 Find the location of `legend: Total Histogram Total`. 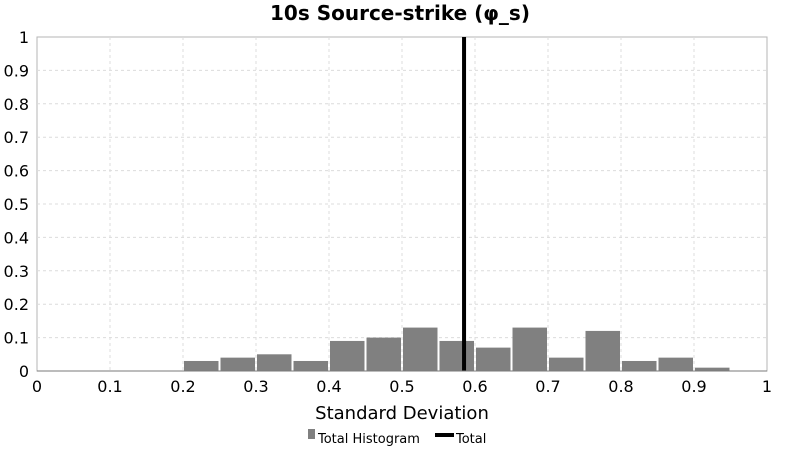

legend: Total Histogram Total is located at coordinates (397, 438).